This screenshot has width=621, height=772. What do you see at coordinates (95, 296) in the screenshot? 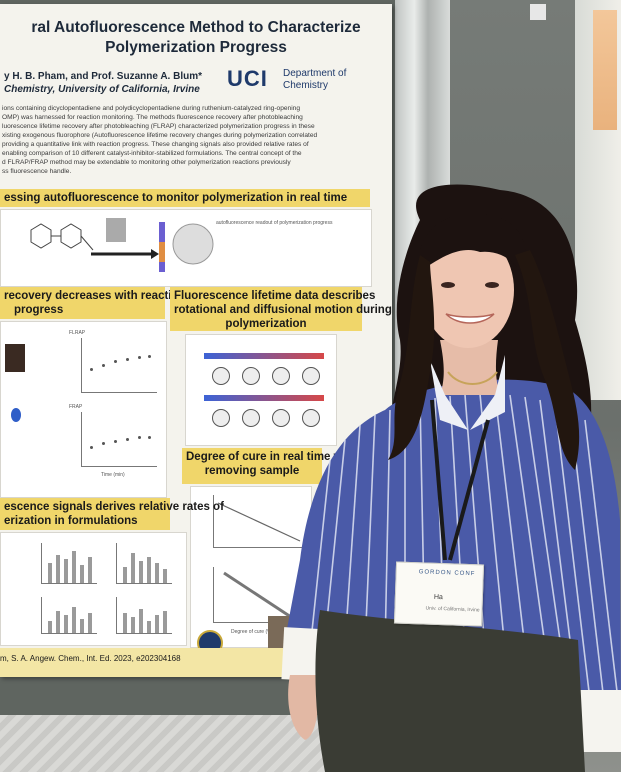
I see `section-header-text: recovery decreases with reaction` at bounding box center [95, 296].